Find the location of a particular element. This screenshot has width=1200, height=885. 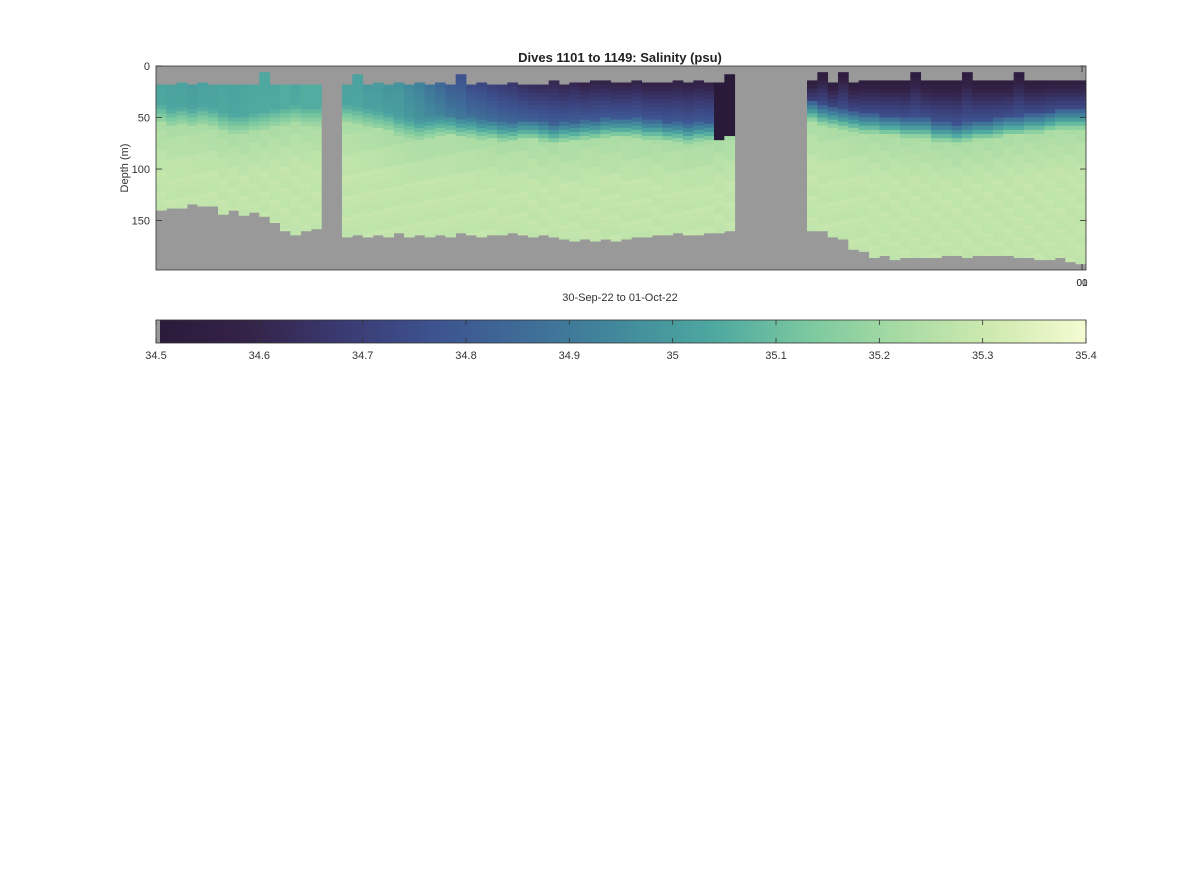

colorbar-tick-label: 35.4 is located at coordinates (1085, 356).